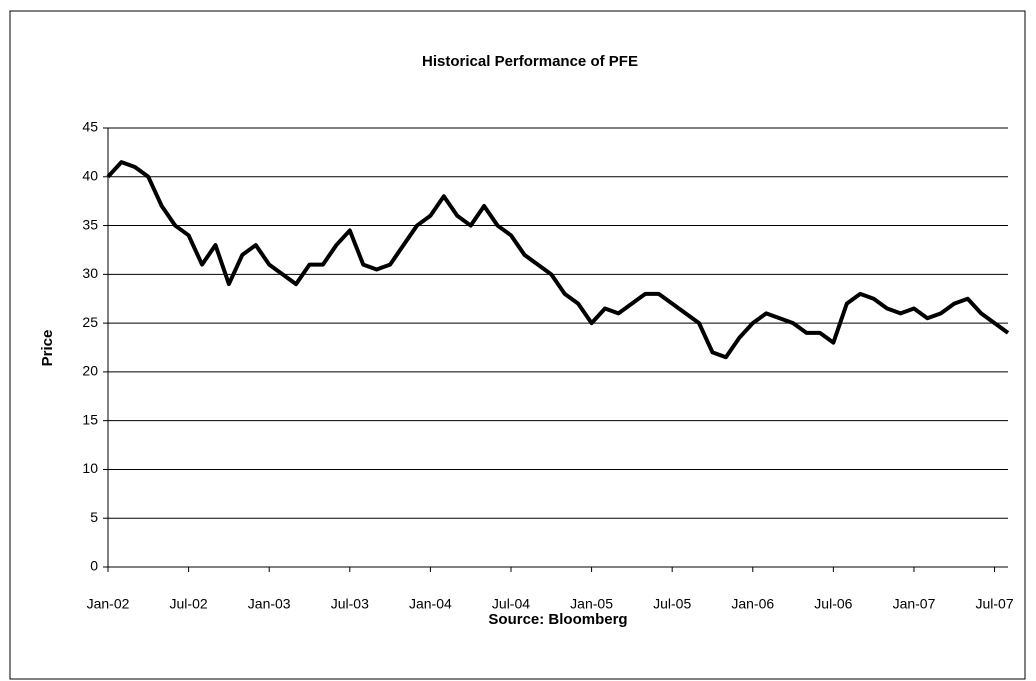 Image resolution: width=1036 pixels, height=681 pixels. Describe the element at coordinates (94, 566) in the screenshot. I see `y-tick-label: 0` at that location.